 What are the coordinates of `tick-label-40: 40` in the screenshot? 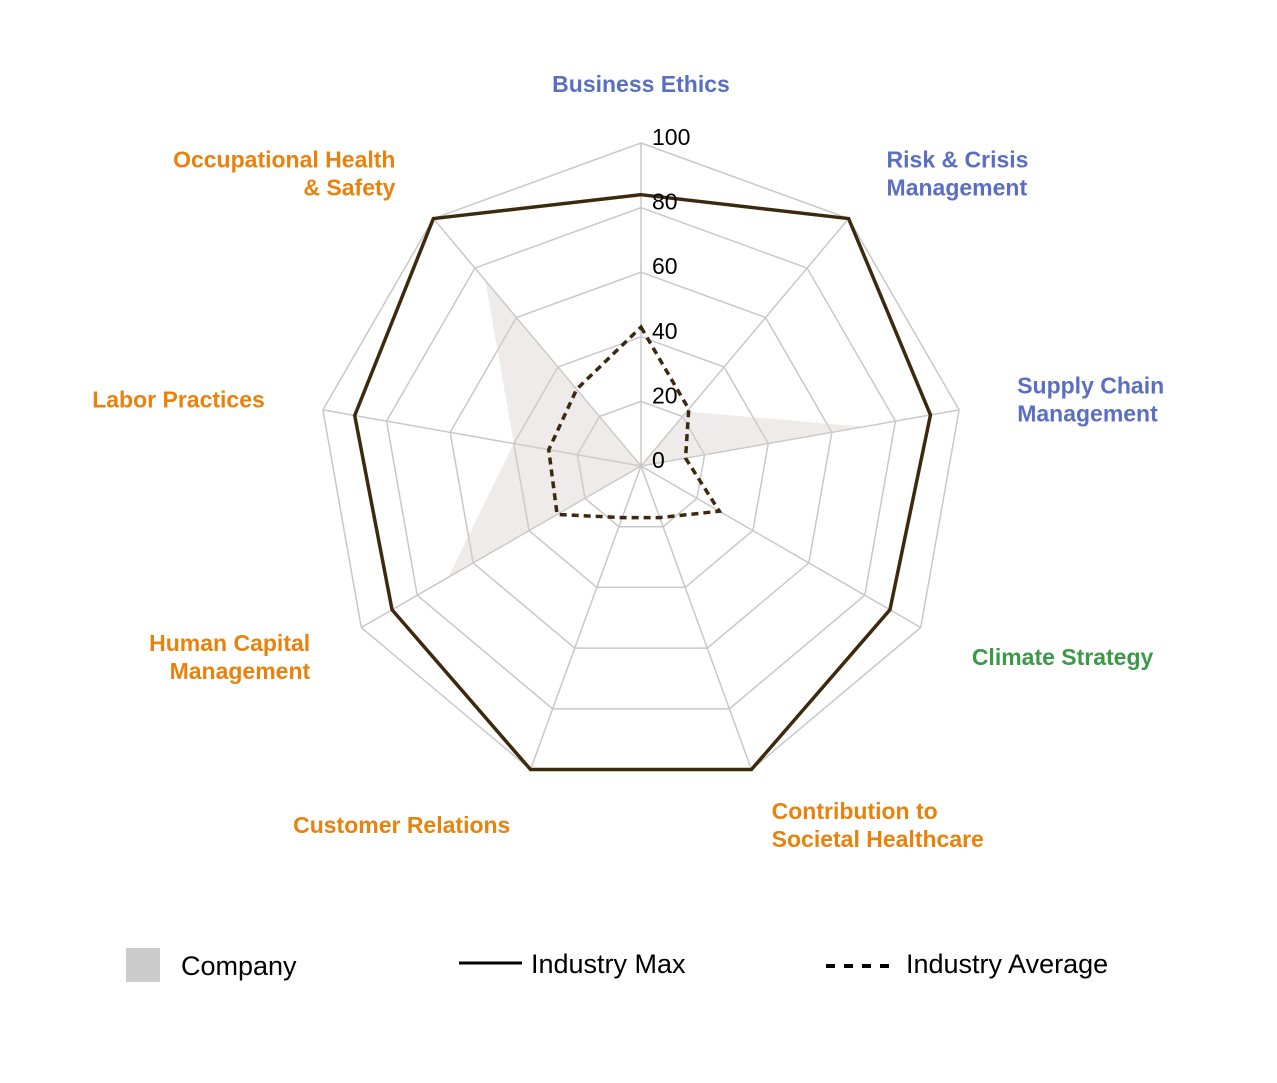 It's located at (665, 331).